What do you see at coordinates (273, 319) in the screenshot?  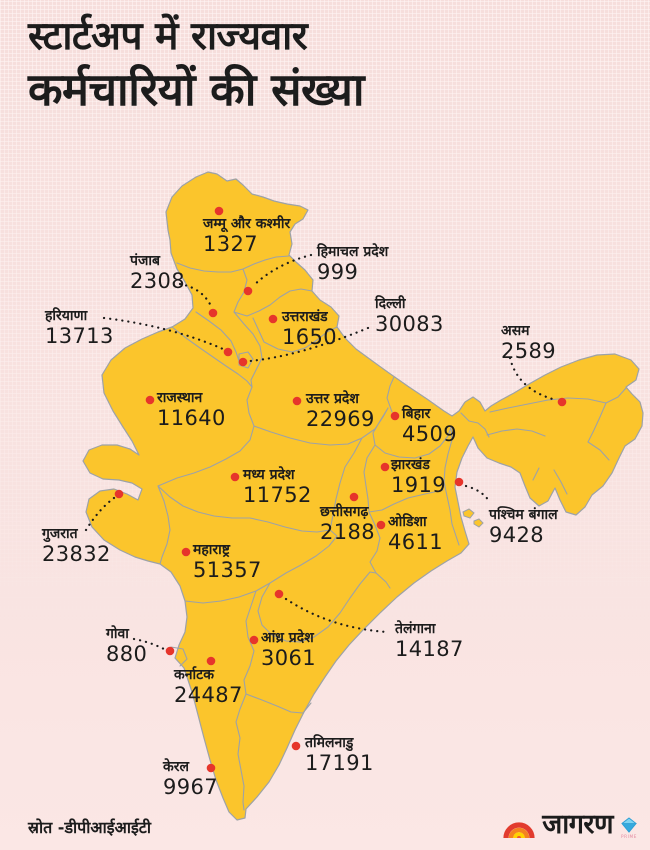 I see `state-dot-uttarakhand` at bounding box center [273, 319].